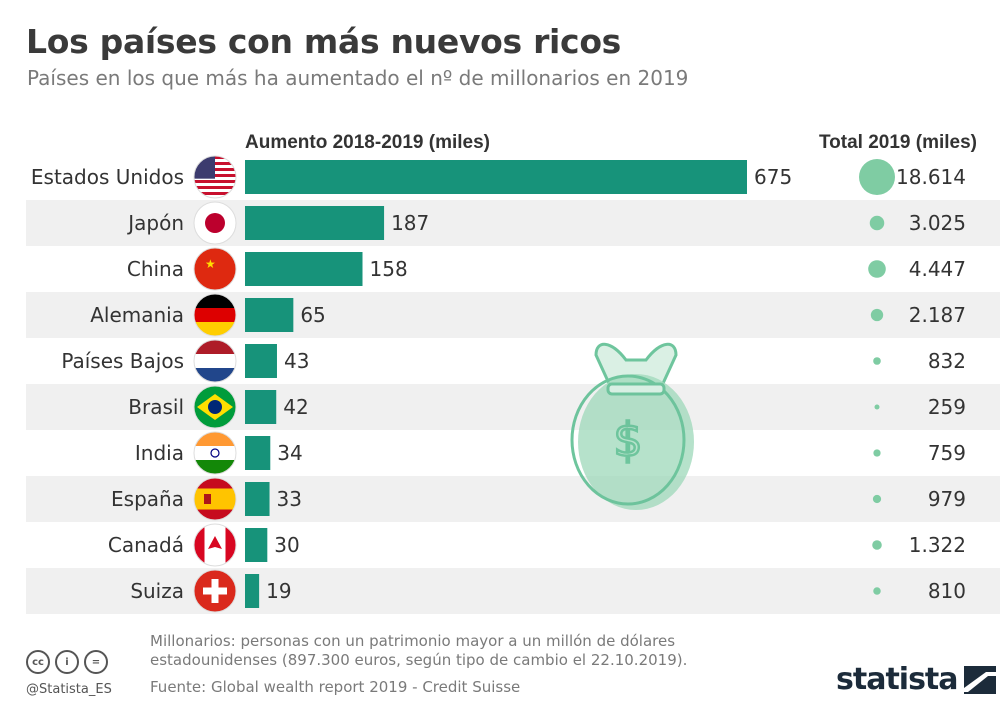 Image resolution: width=1000 pixels, height=712 pixels. Describe the element at coordinates (137, 315) in the screenshot. I see `category-label: Alemania` at that location.